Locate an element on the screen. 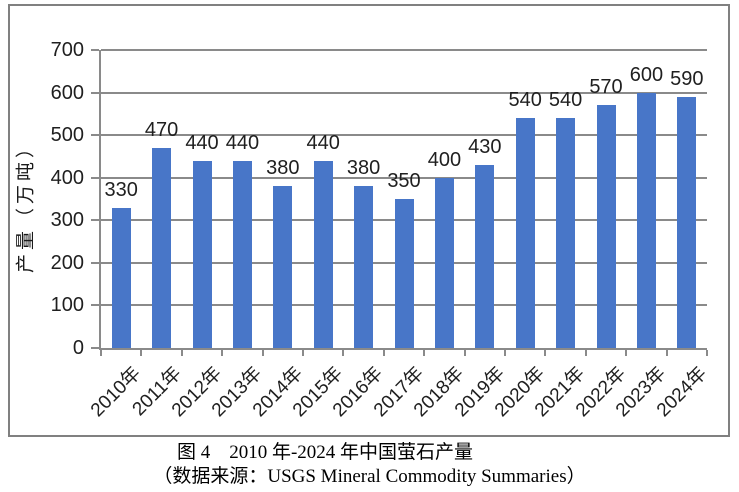 Image resolution: width=739 pixels, height=492 pixels. y-tick-label: 600 is located at coordinates (67, 92).